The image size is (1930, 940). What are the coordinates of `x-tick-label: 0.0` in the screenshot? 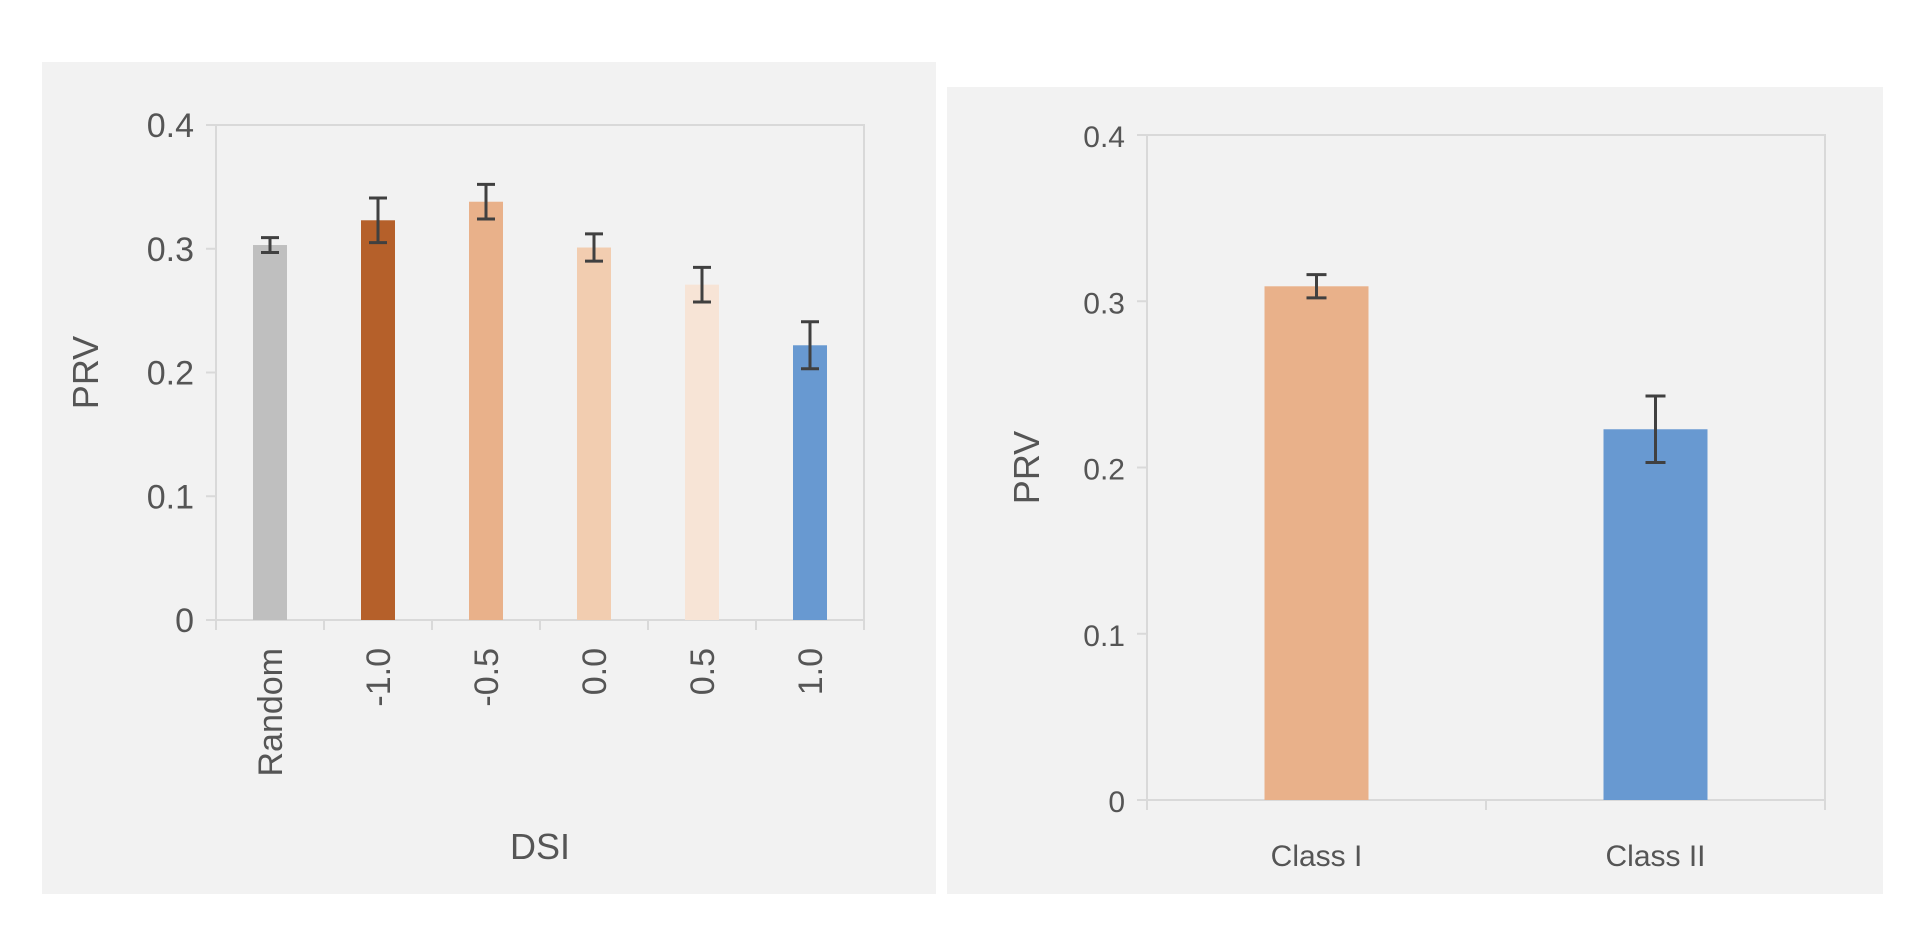 It's located at (595, 671).